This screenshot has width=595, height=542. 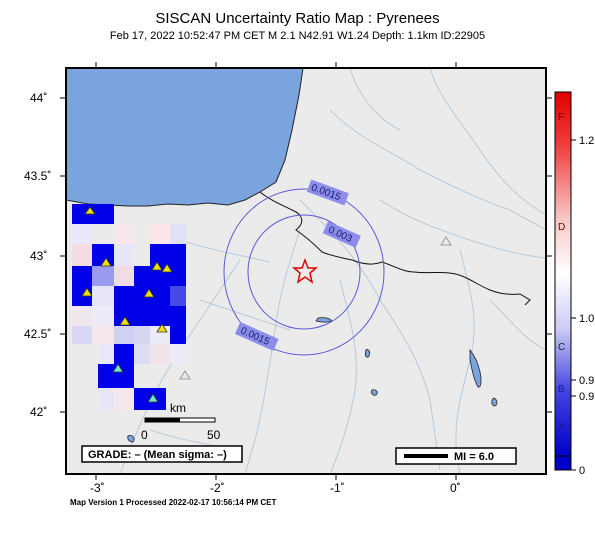 I want to click on svg-text: 1.0, so click(x=586, y=319).